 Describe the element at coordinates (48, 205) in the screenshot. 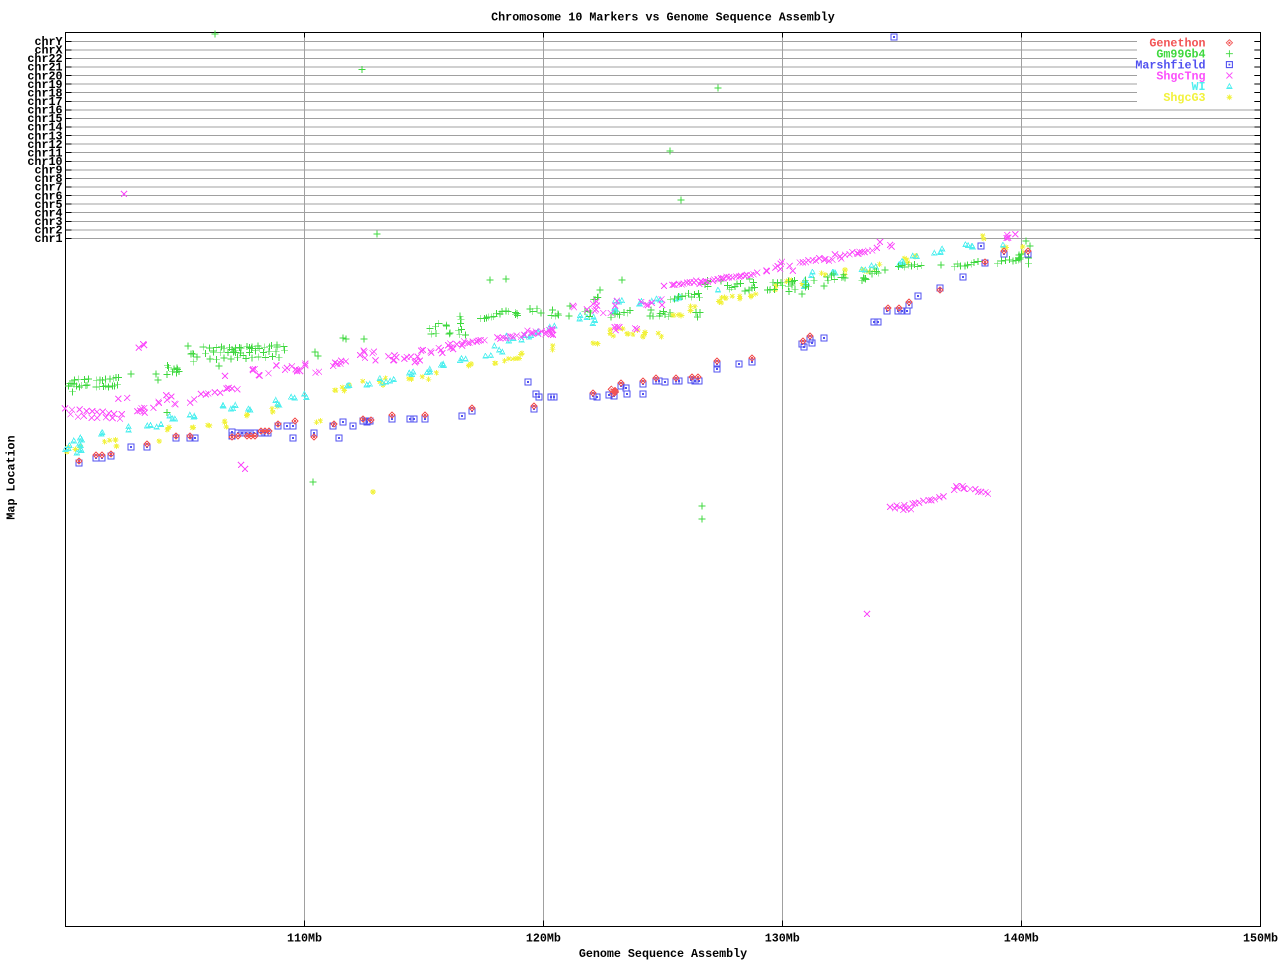

I see `svg-text: chr5` at that location.